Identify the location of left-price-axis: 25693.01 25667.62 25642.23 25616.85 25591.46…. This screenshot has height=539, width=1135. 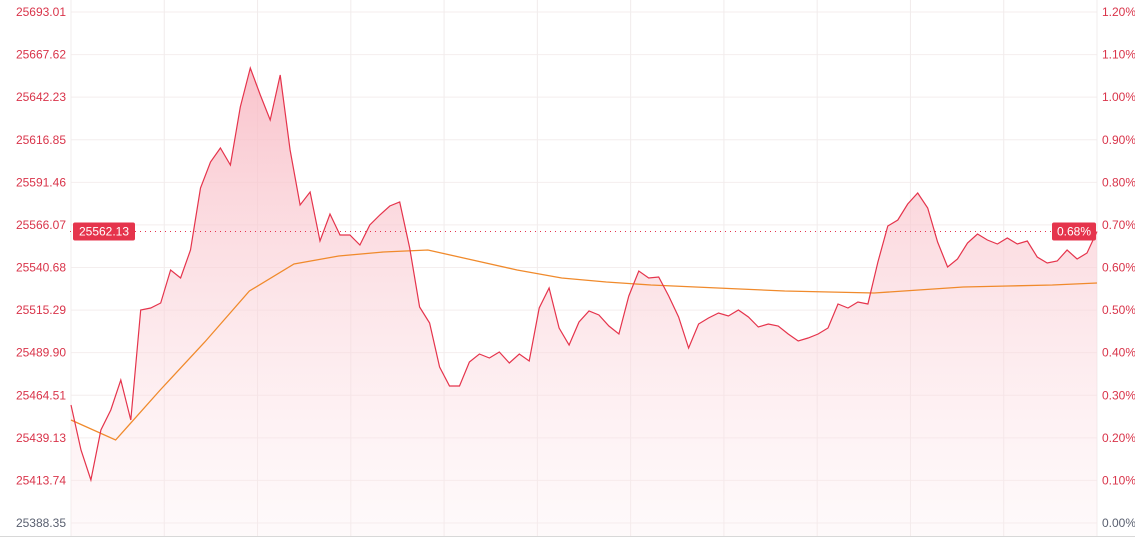
(41, 267).